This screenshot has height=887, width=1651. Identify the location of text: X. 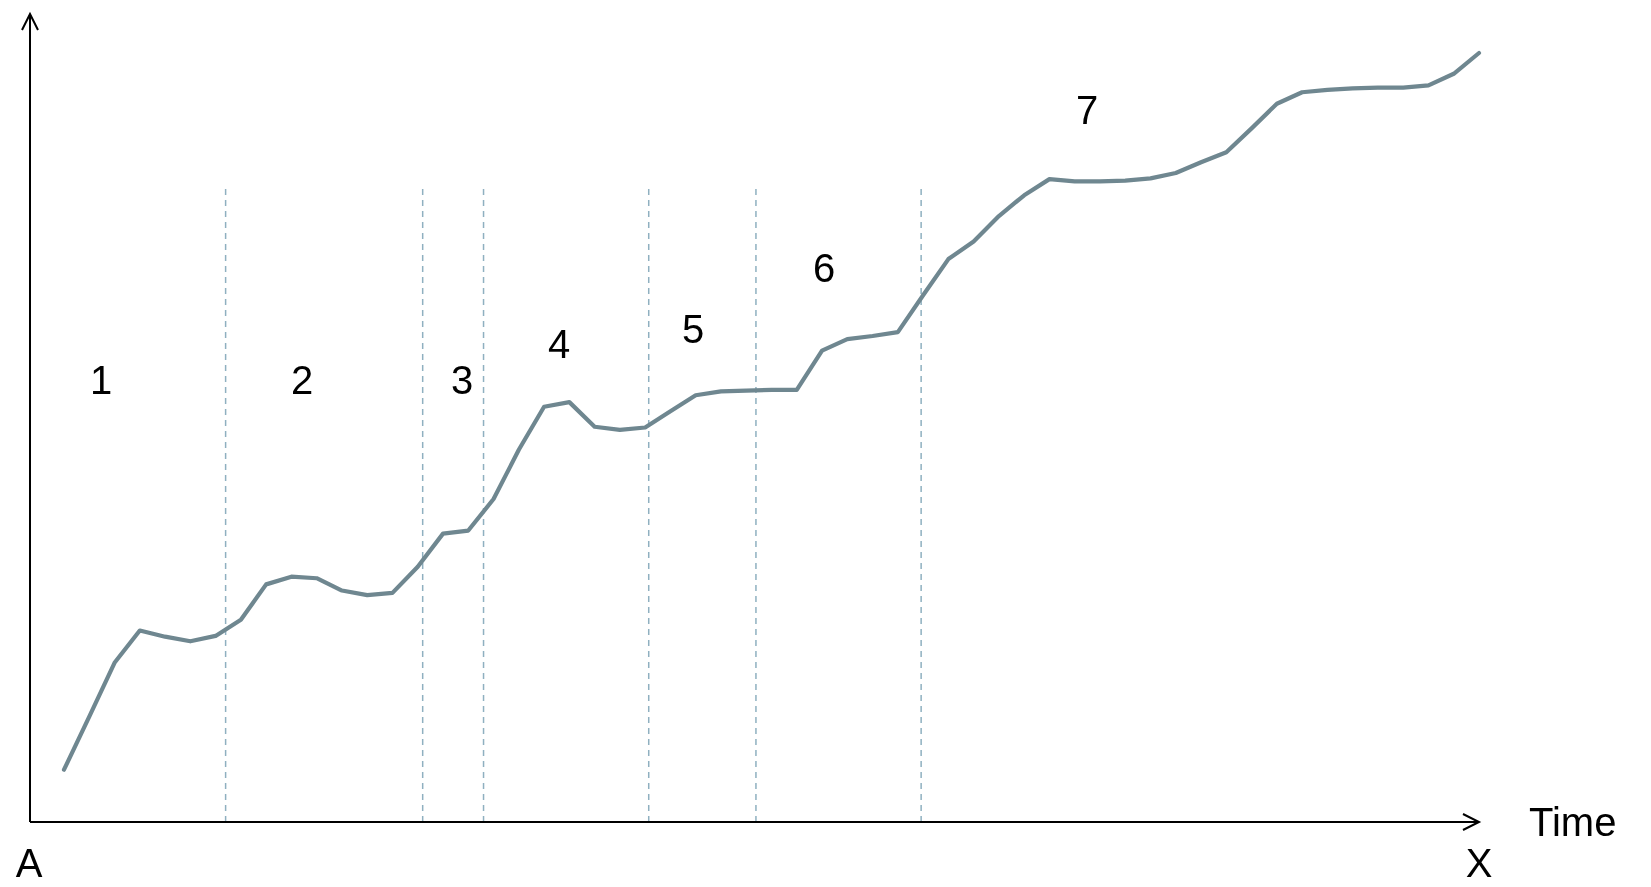
(1479, 862).